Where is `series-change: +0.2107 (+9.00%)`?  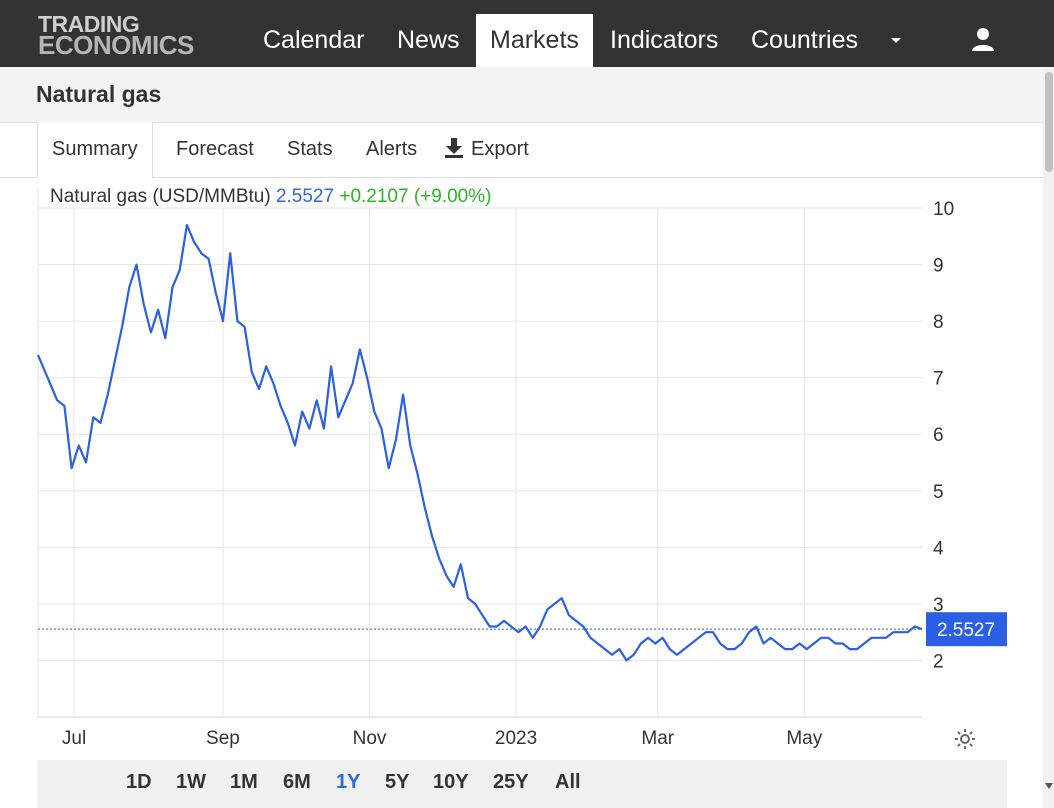
series-change: +0.2107 (+9.00%) is located at coordinates (415, 196).